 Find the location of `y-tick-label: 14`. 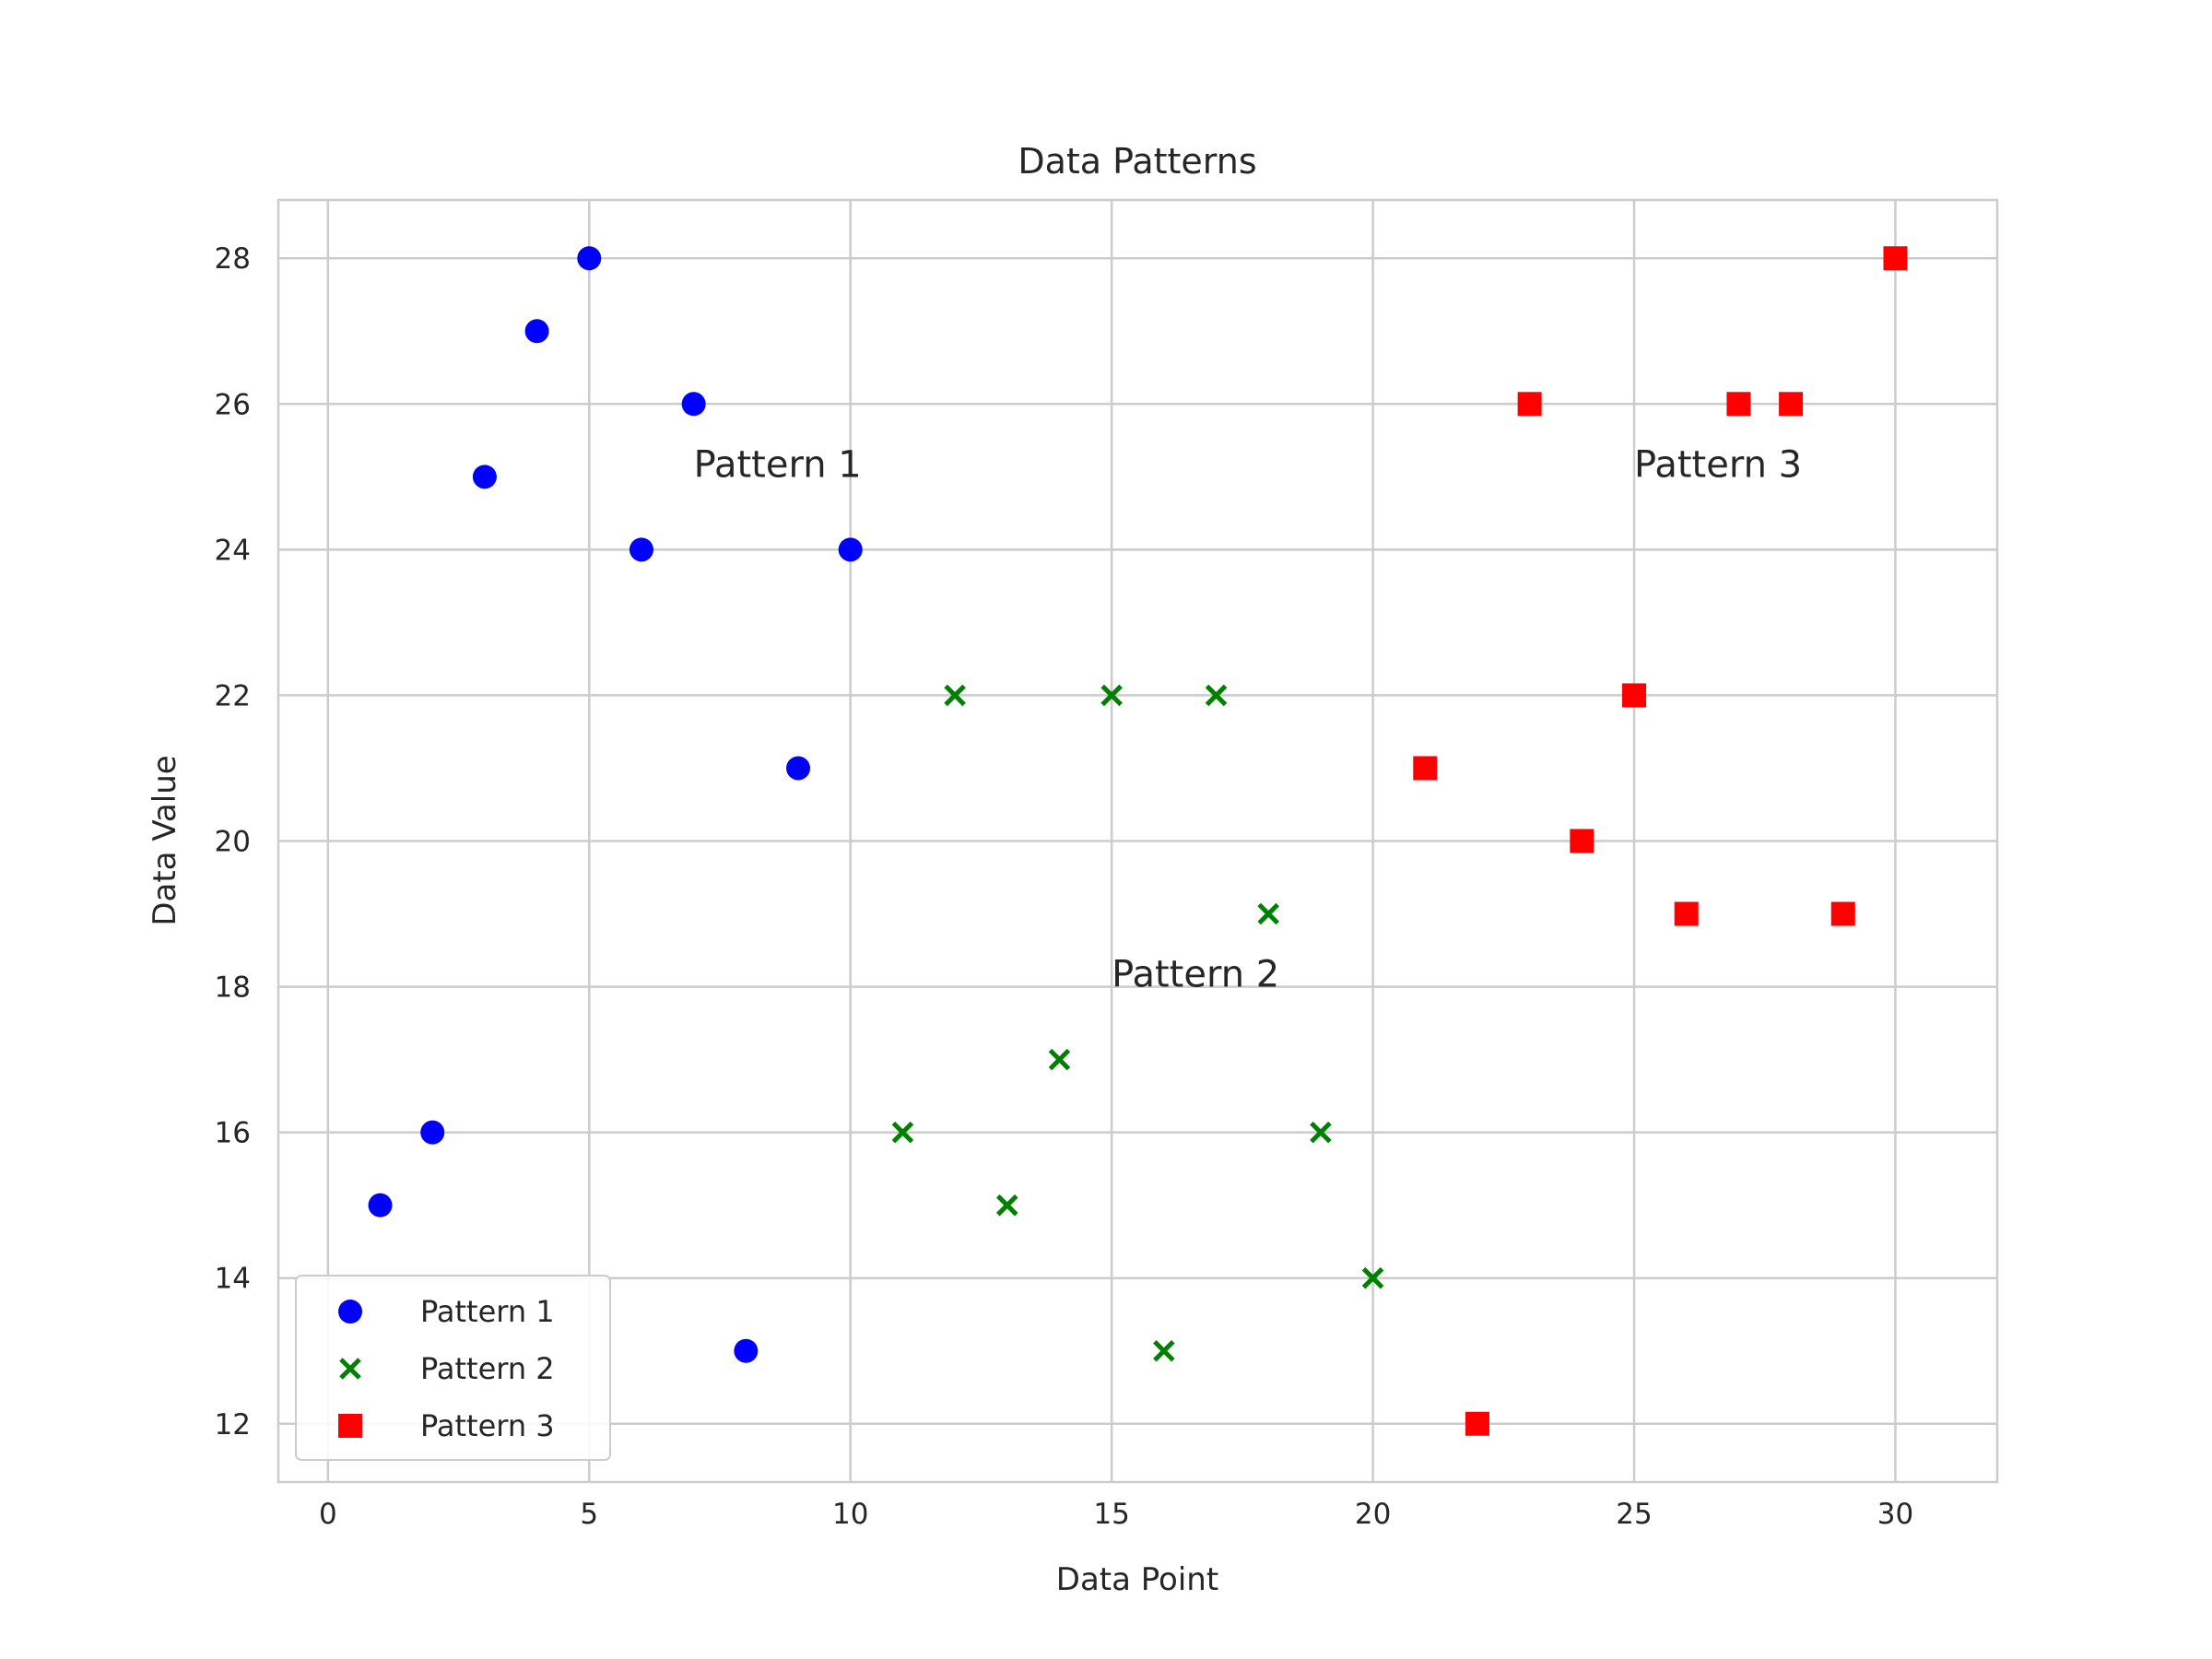

y-tick-label: 14 is located at coordinates (233, 1279).